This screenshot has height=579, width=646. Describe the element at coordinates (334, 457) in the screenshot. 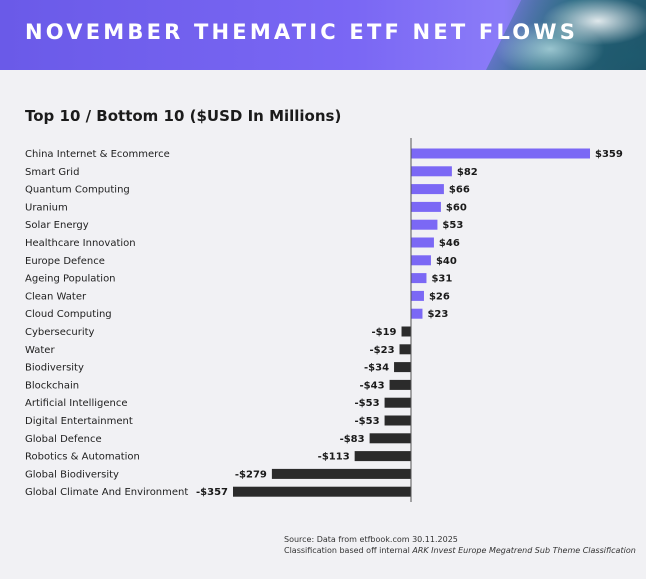

I see `data-label: -$113` at that location.